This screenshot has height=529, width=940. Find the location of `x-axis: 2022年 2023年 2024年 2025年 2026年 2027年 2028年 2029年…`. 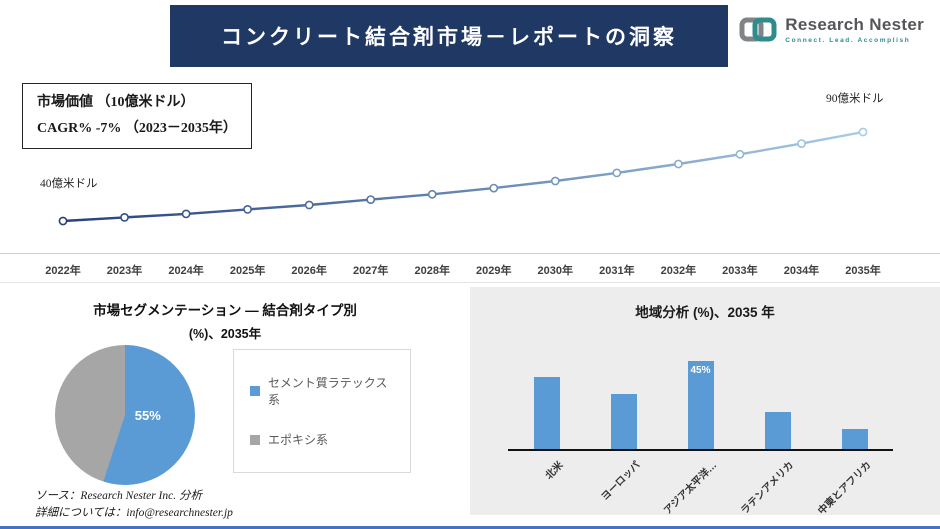

x-axis: 2022年 2023年 2024年 2025年 2026年 2027年 2028年 2029年… is located at coordinates (470, 268).